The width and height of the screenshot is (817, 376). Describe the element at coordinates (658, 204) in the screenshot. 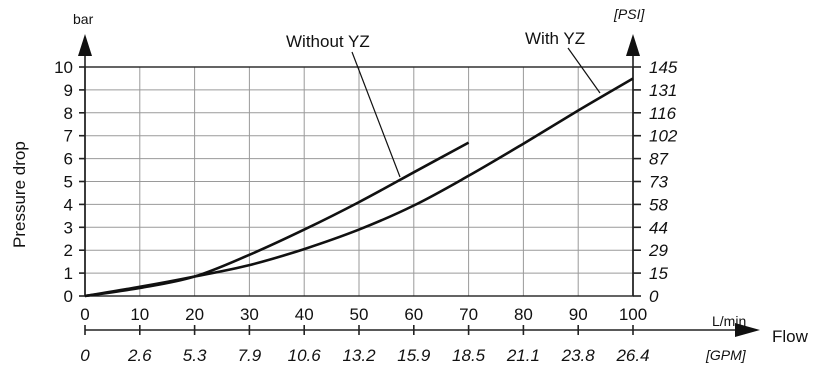

I see `y-secondary-tick-label: 58` at that location.